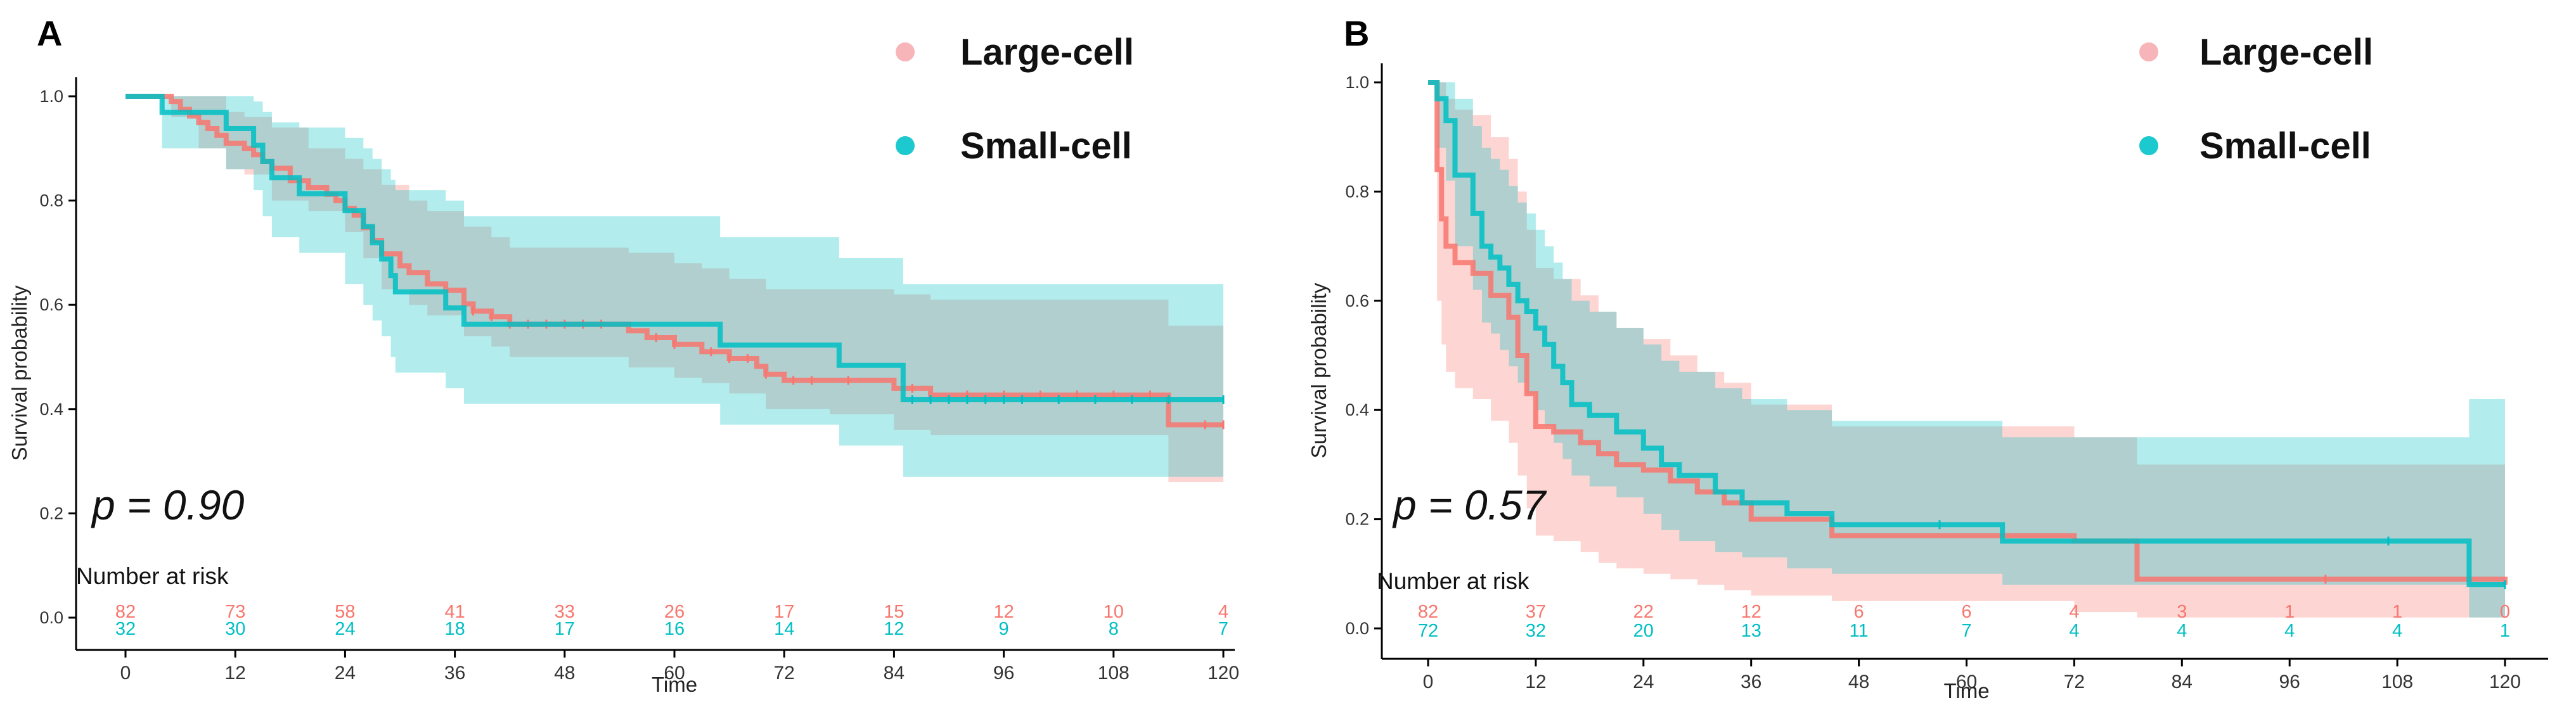  What do you see at coordinates (345, 612) in the screenshot?
I see `risk-count-large-cell: 58` at bounding box center [345, 612].